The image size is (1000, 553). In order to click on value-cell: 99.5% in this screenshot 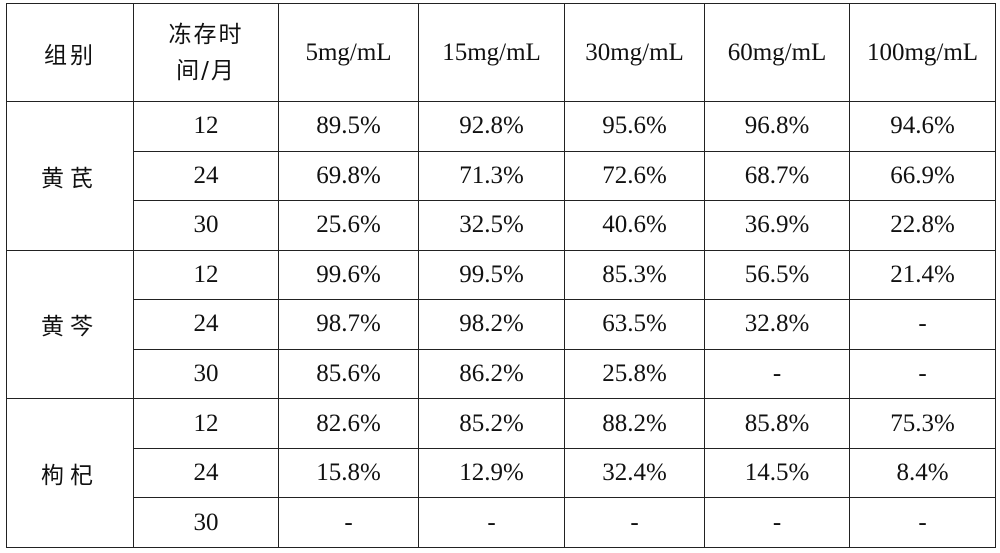, I will do `click(491, 275)`.